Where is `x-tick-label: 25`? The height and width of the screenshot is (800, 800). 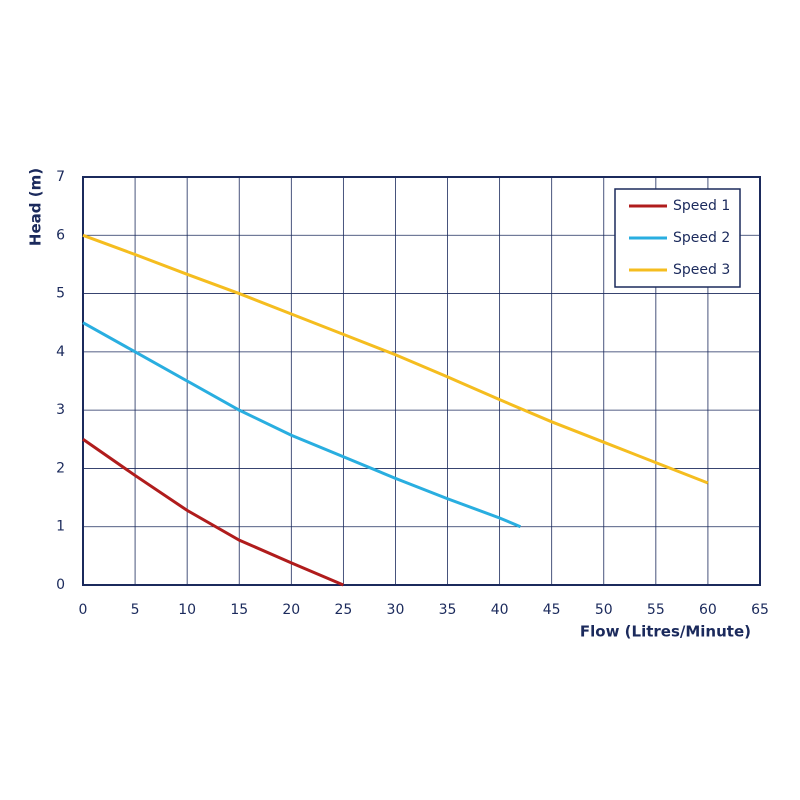 x-tick-label: 25 is located at coordinates (343, 610).